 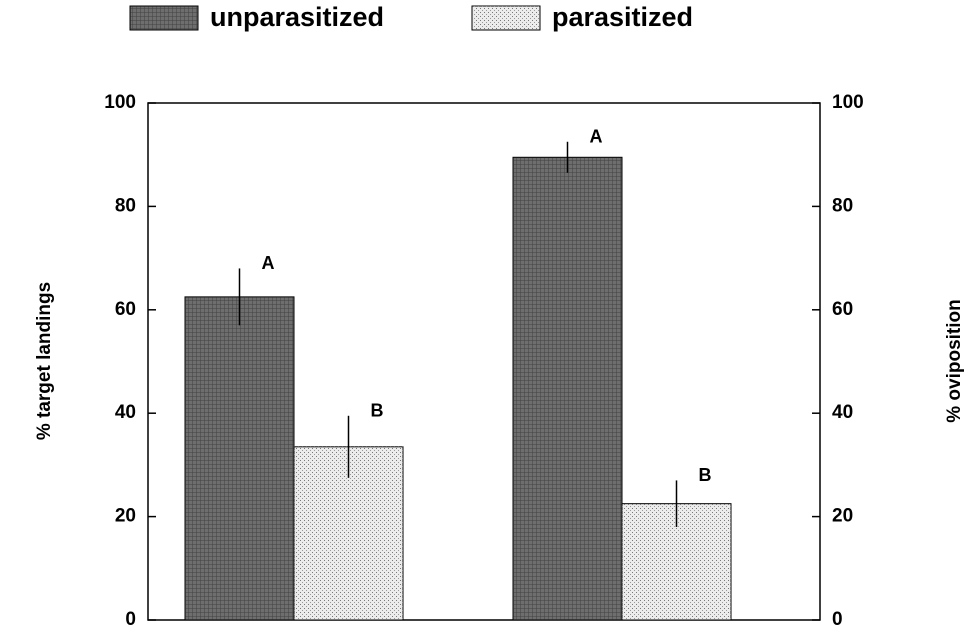 What do you see at coordinates (954, 361) in the screenshot?
I see `y2-axis-title: % oviposition` at bounding box center [954, 361].